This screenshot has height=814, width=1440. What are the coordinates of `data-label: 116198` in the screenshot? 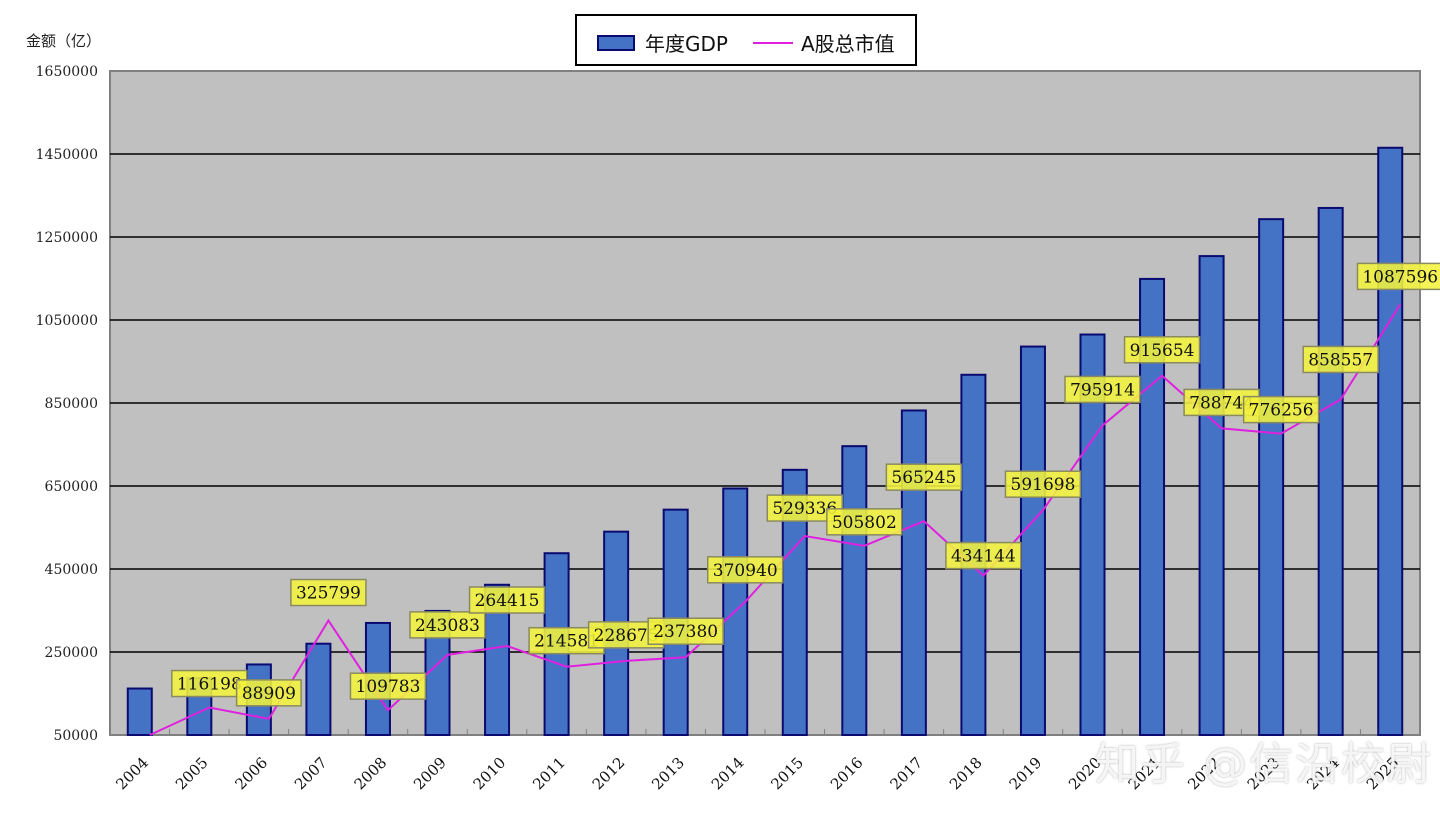 It's located at (209, 685).